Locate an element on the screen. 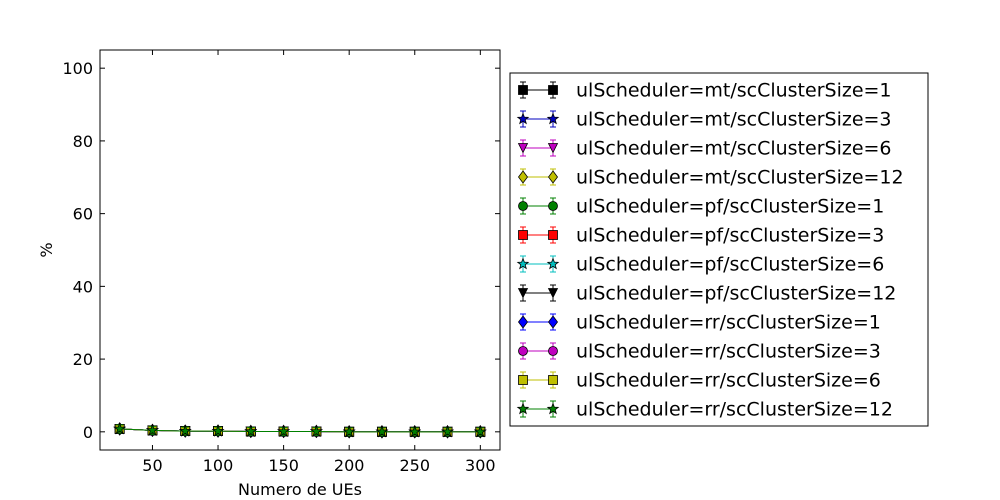 The image size is (1000, 500). legend-label: ulScheduler=pf/scClusterSize=12 is located at coordinates (736, 294).